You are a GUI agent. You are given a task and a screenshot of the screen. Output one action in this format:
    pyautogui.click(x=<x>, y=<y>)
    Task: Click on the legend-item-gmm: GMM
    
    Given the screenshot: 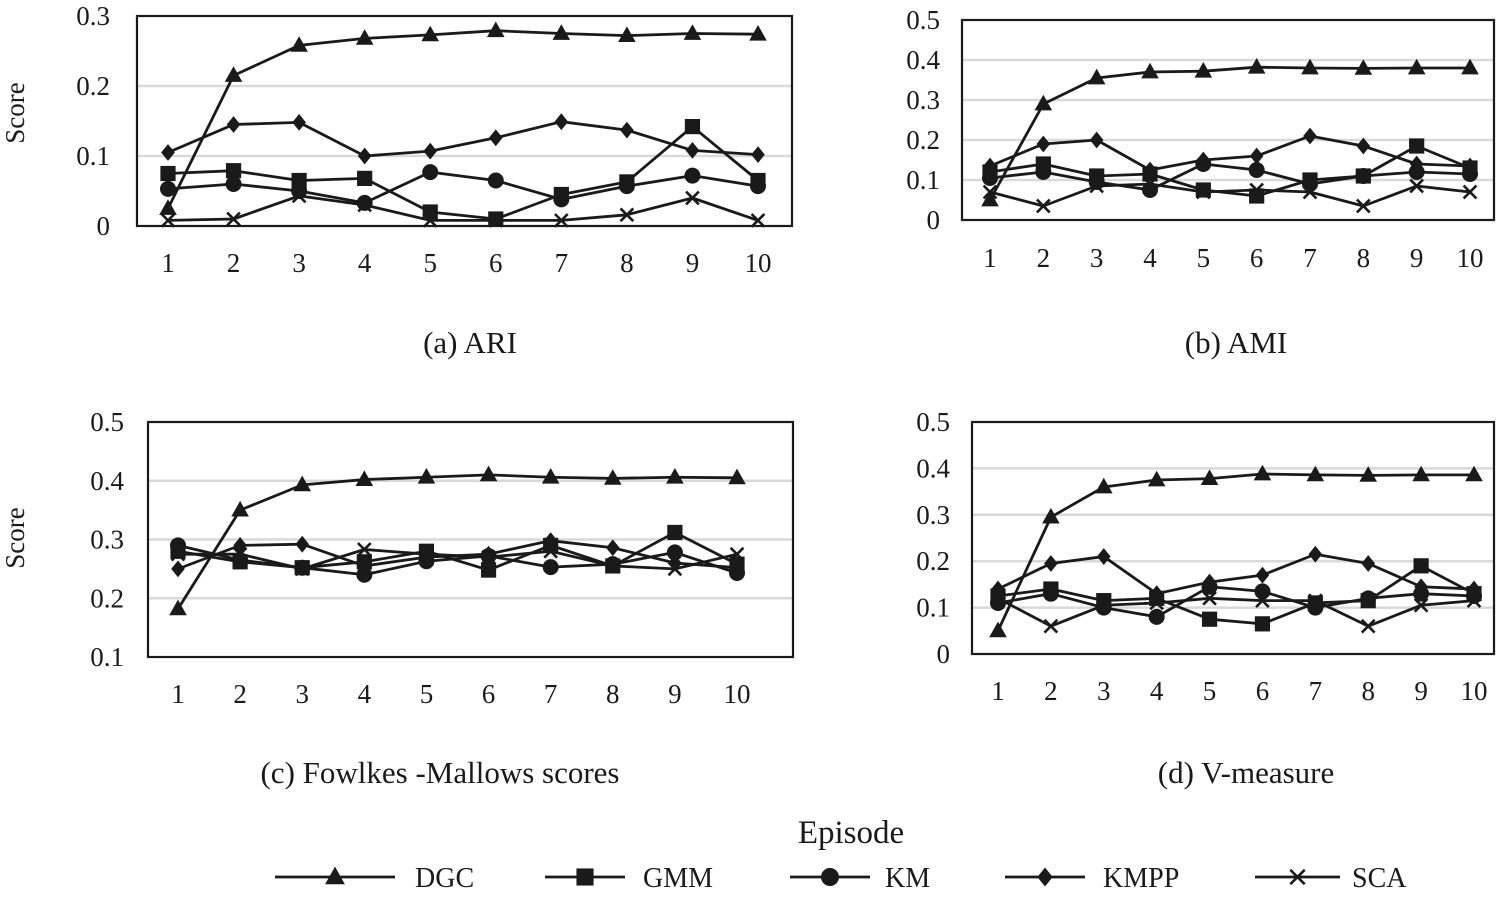 What is the action you would take?
    pyautogui.click(x=629, y=878)
    